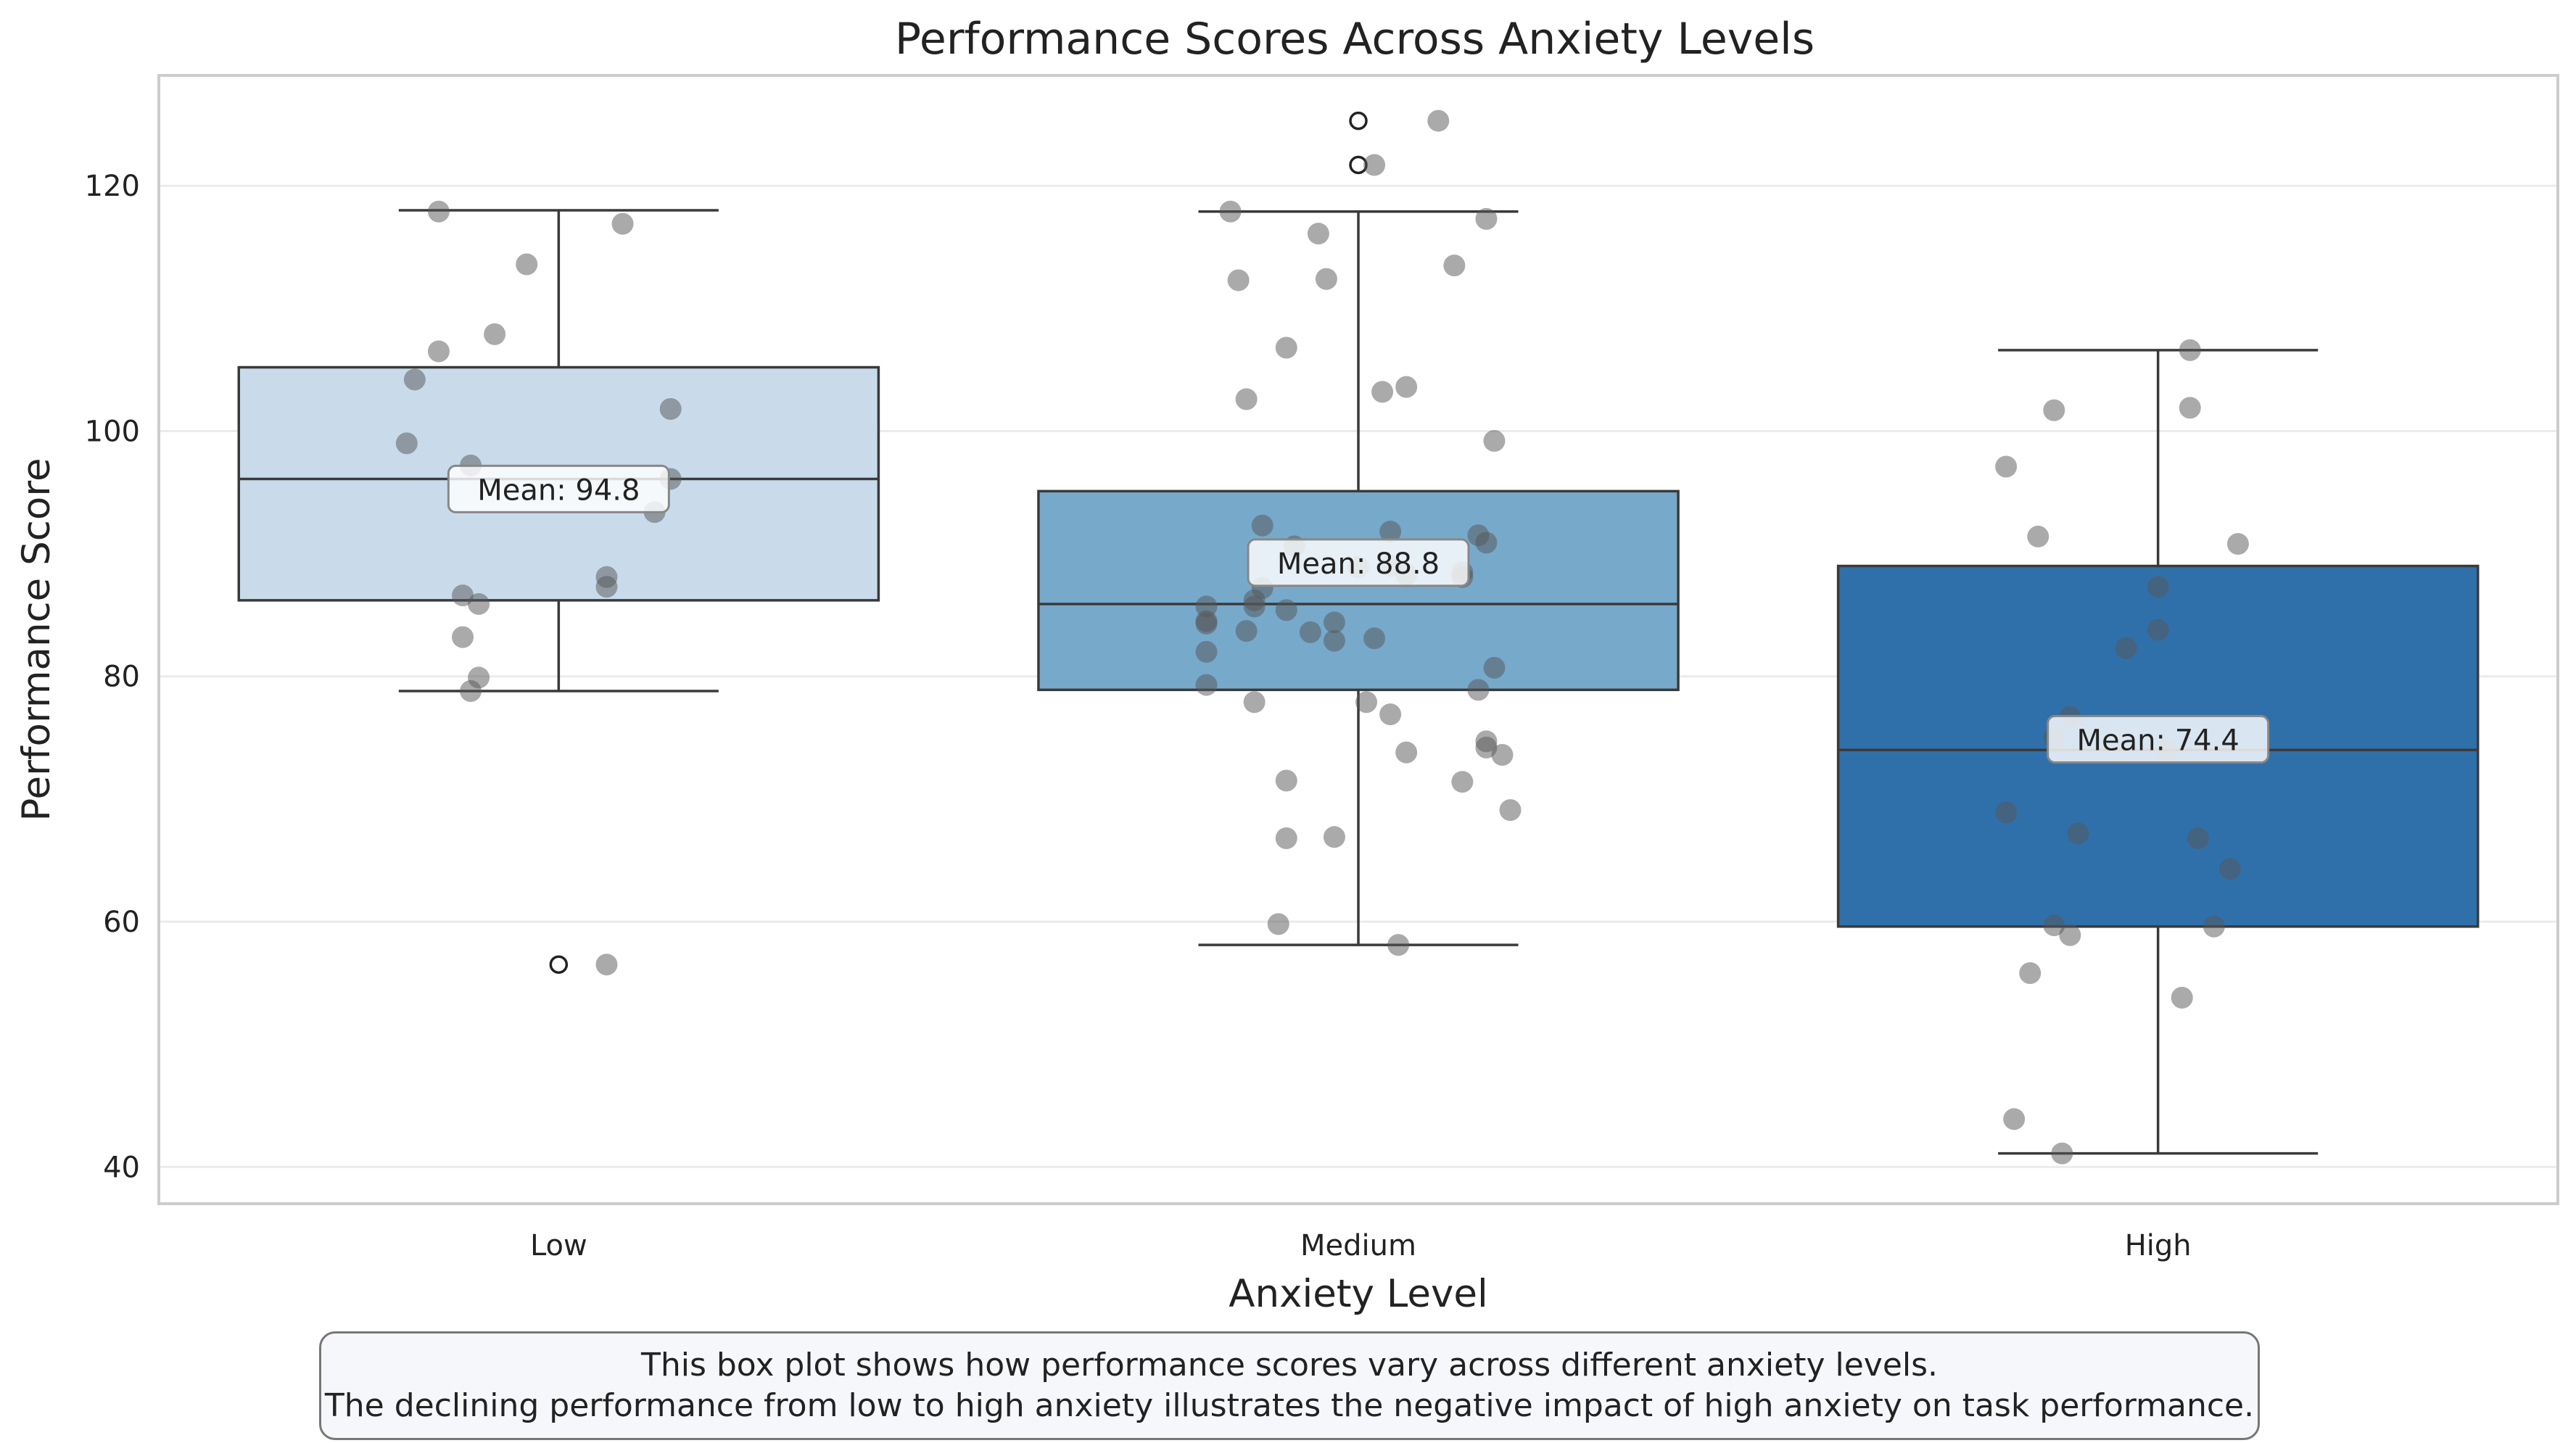 The height and width of the screenshot is (1443, 2576). Describe the element at coordinates (558, 1245) in the screenshot. I see `x-tick-label: Low` at that location.